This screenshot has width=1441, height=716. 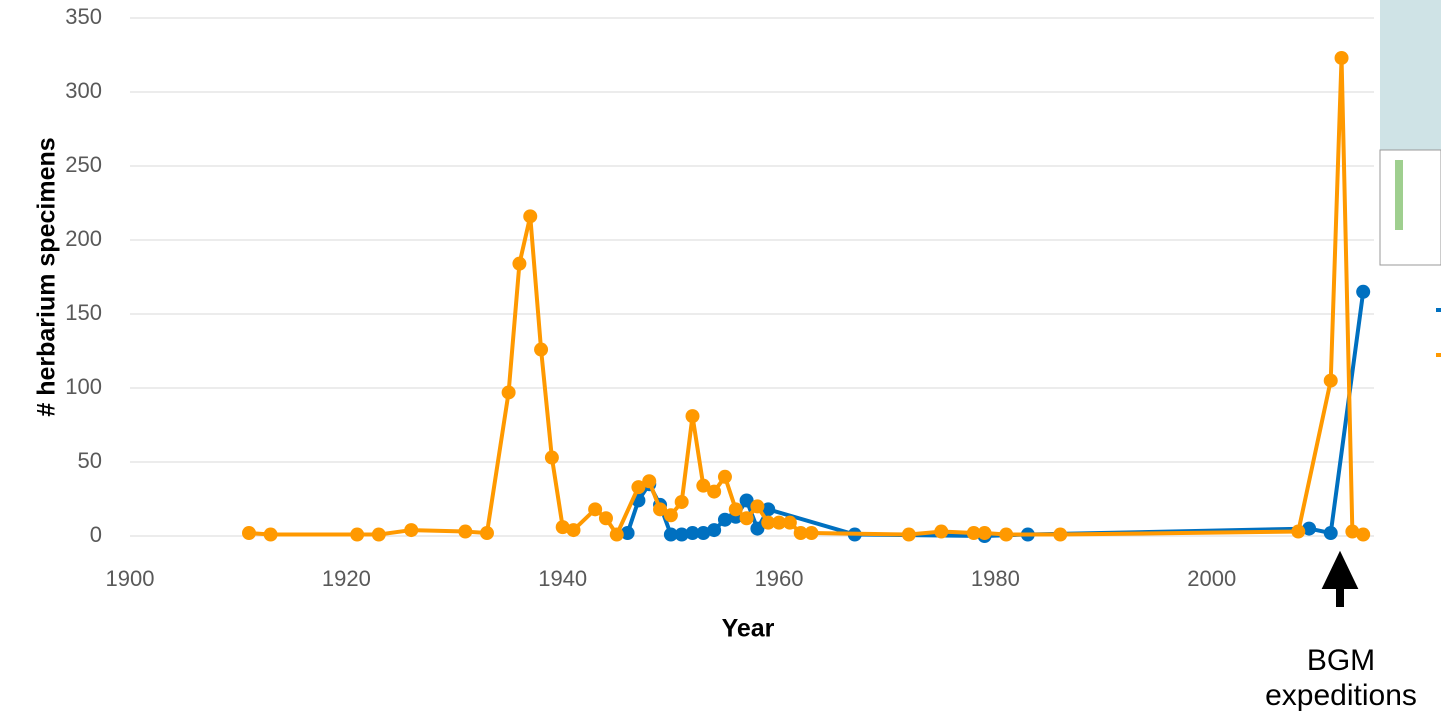 I want to click on y-tick-label: 350, so click(x=83, y=16).